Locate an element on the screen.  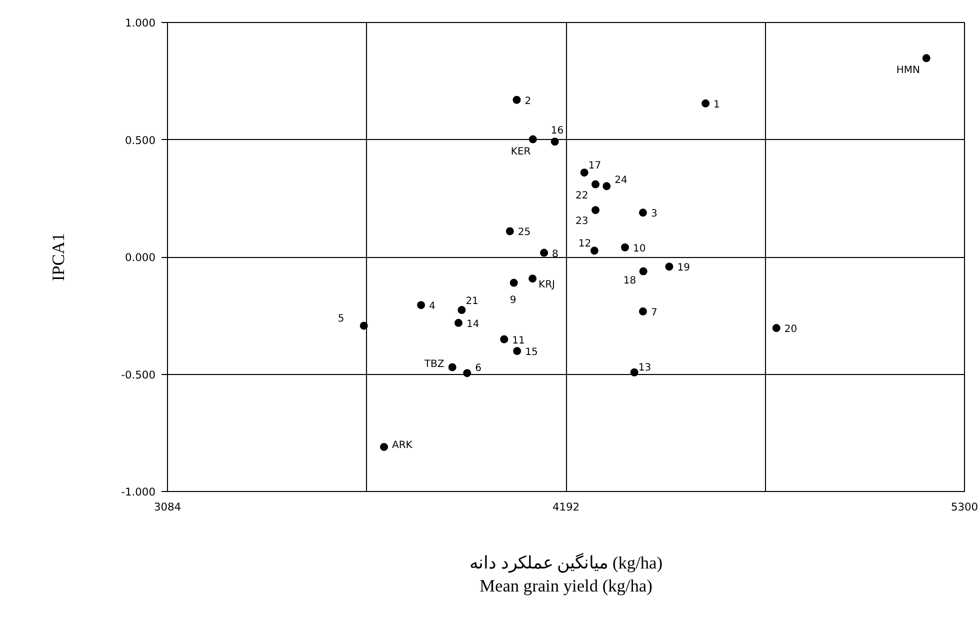
annotation: KER is located at coordinates (520, 152).